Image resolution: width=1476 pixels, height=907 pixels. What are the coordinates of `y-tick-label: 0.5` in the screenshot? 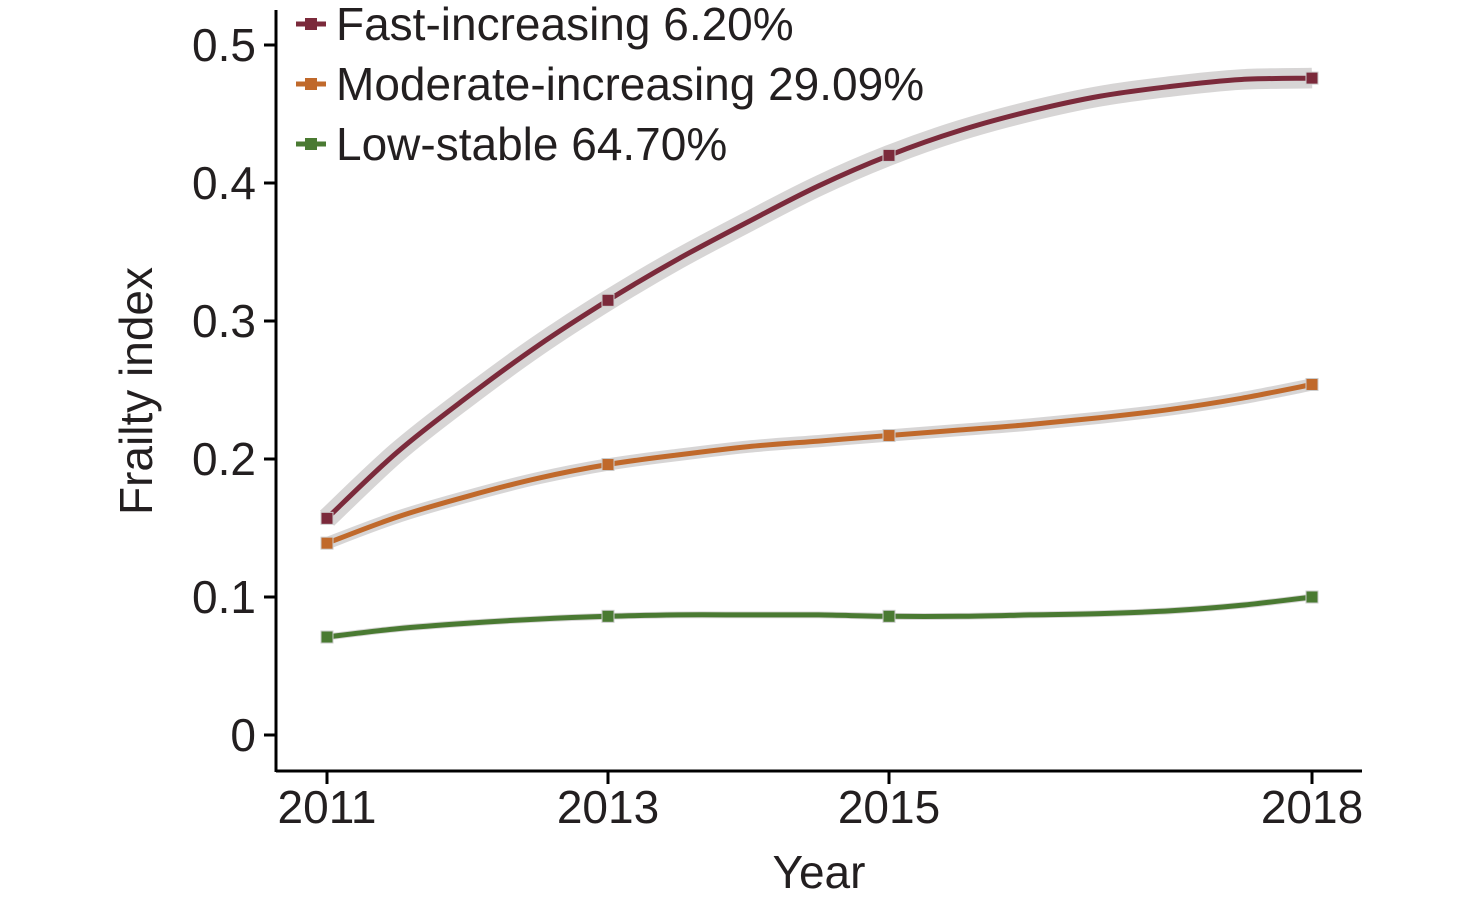 It's located at (224, 45).